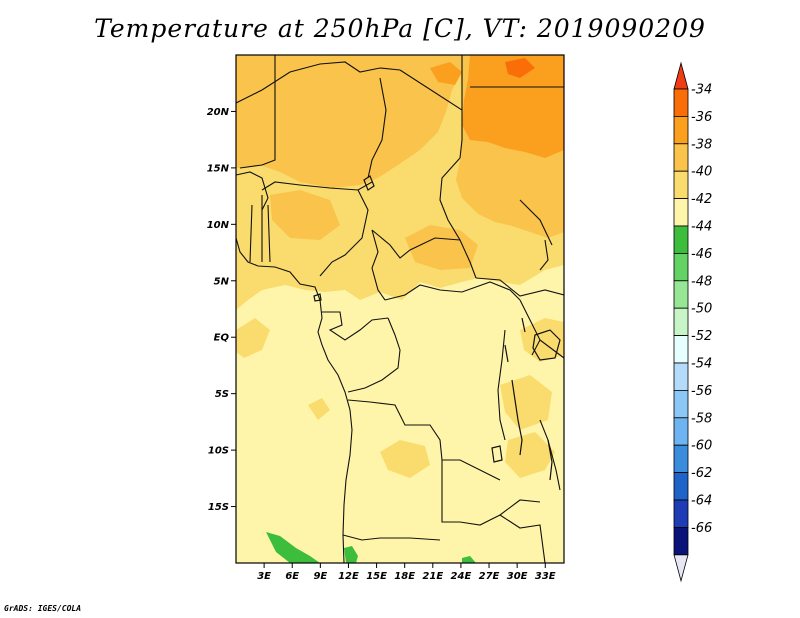 The height and width of the screenshot is (618, 800). Describe the element at coordinates (348, 576) in the screenshot. I see `lon-tick-label: 12E` at that location.